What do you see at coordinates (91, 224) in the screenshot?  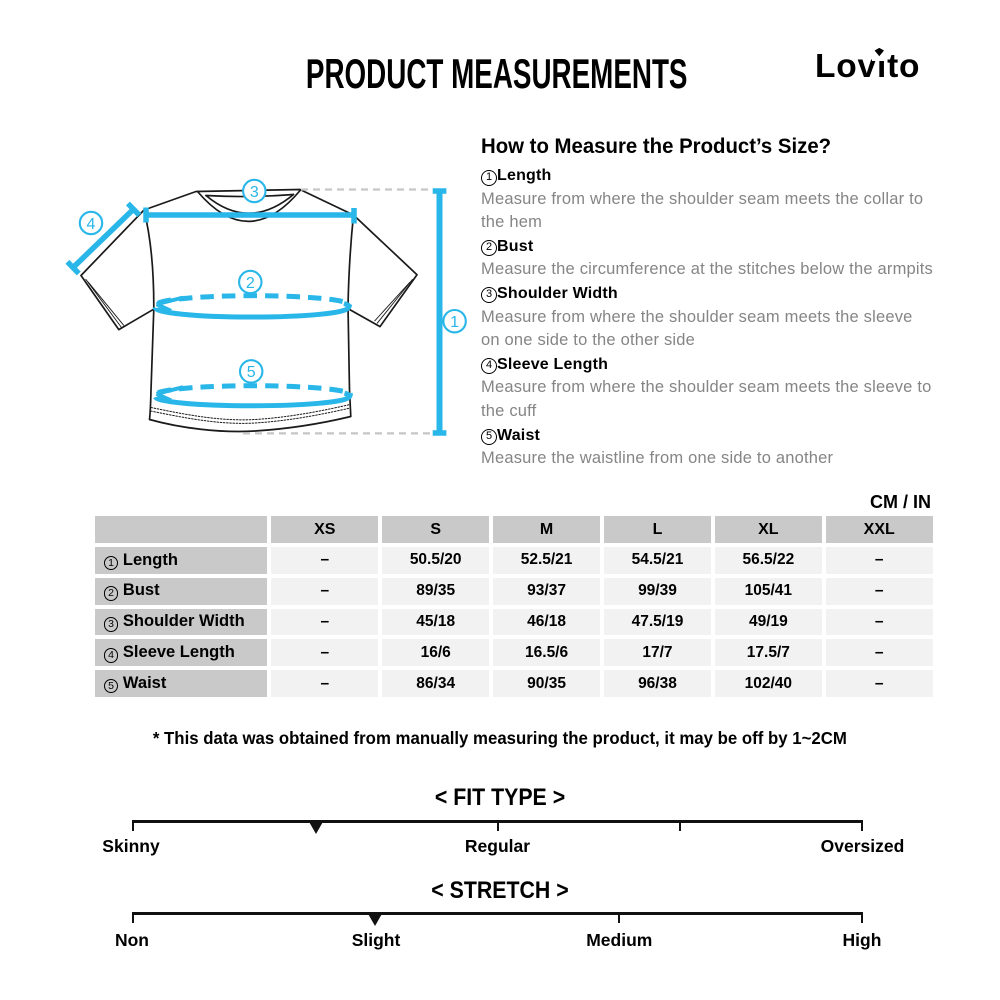 I see `svg-text: 4` at bounding box center [91, 224].